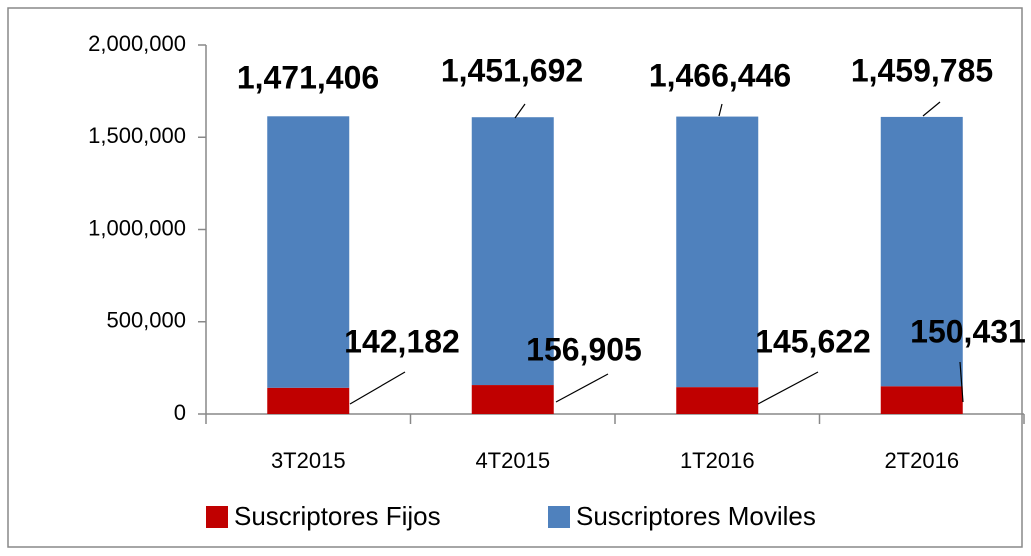 The width and height of the screenshot is (1031, 556). What do you see at coordinates (512, 460) in the screenshot?
I see `x-tick-label: 4T2015` at bounding box center [512, 460].